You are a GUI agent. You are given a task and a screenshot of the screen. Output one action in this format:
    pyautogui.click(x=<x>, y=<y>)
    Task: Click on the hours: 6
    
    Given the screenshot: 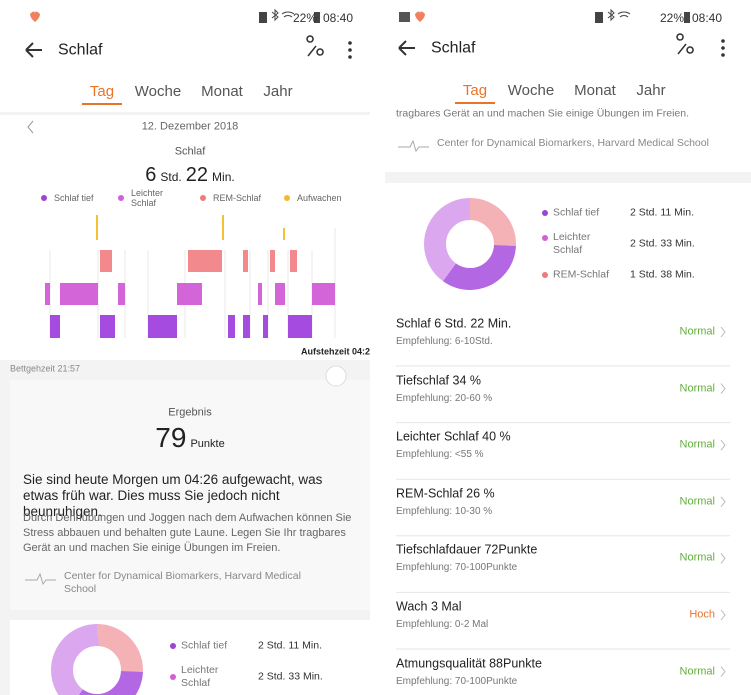 What is the action you would take?
    pyautogui.click(x=151, y=175)
    